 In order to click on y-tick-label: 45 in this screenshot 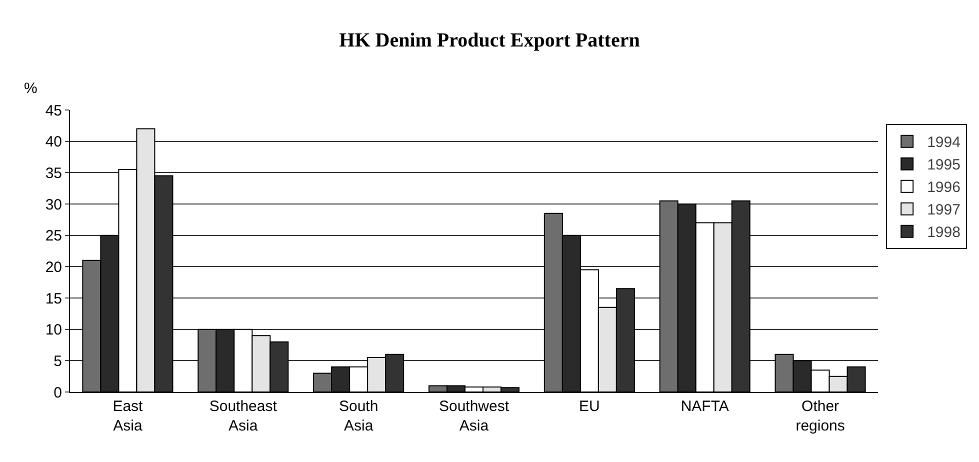, I will do `click(53, 111)`.